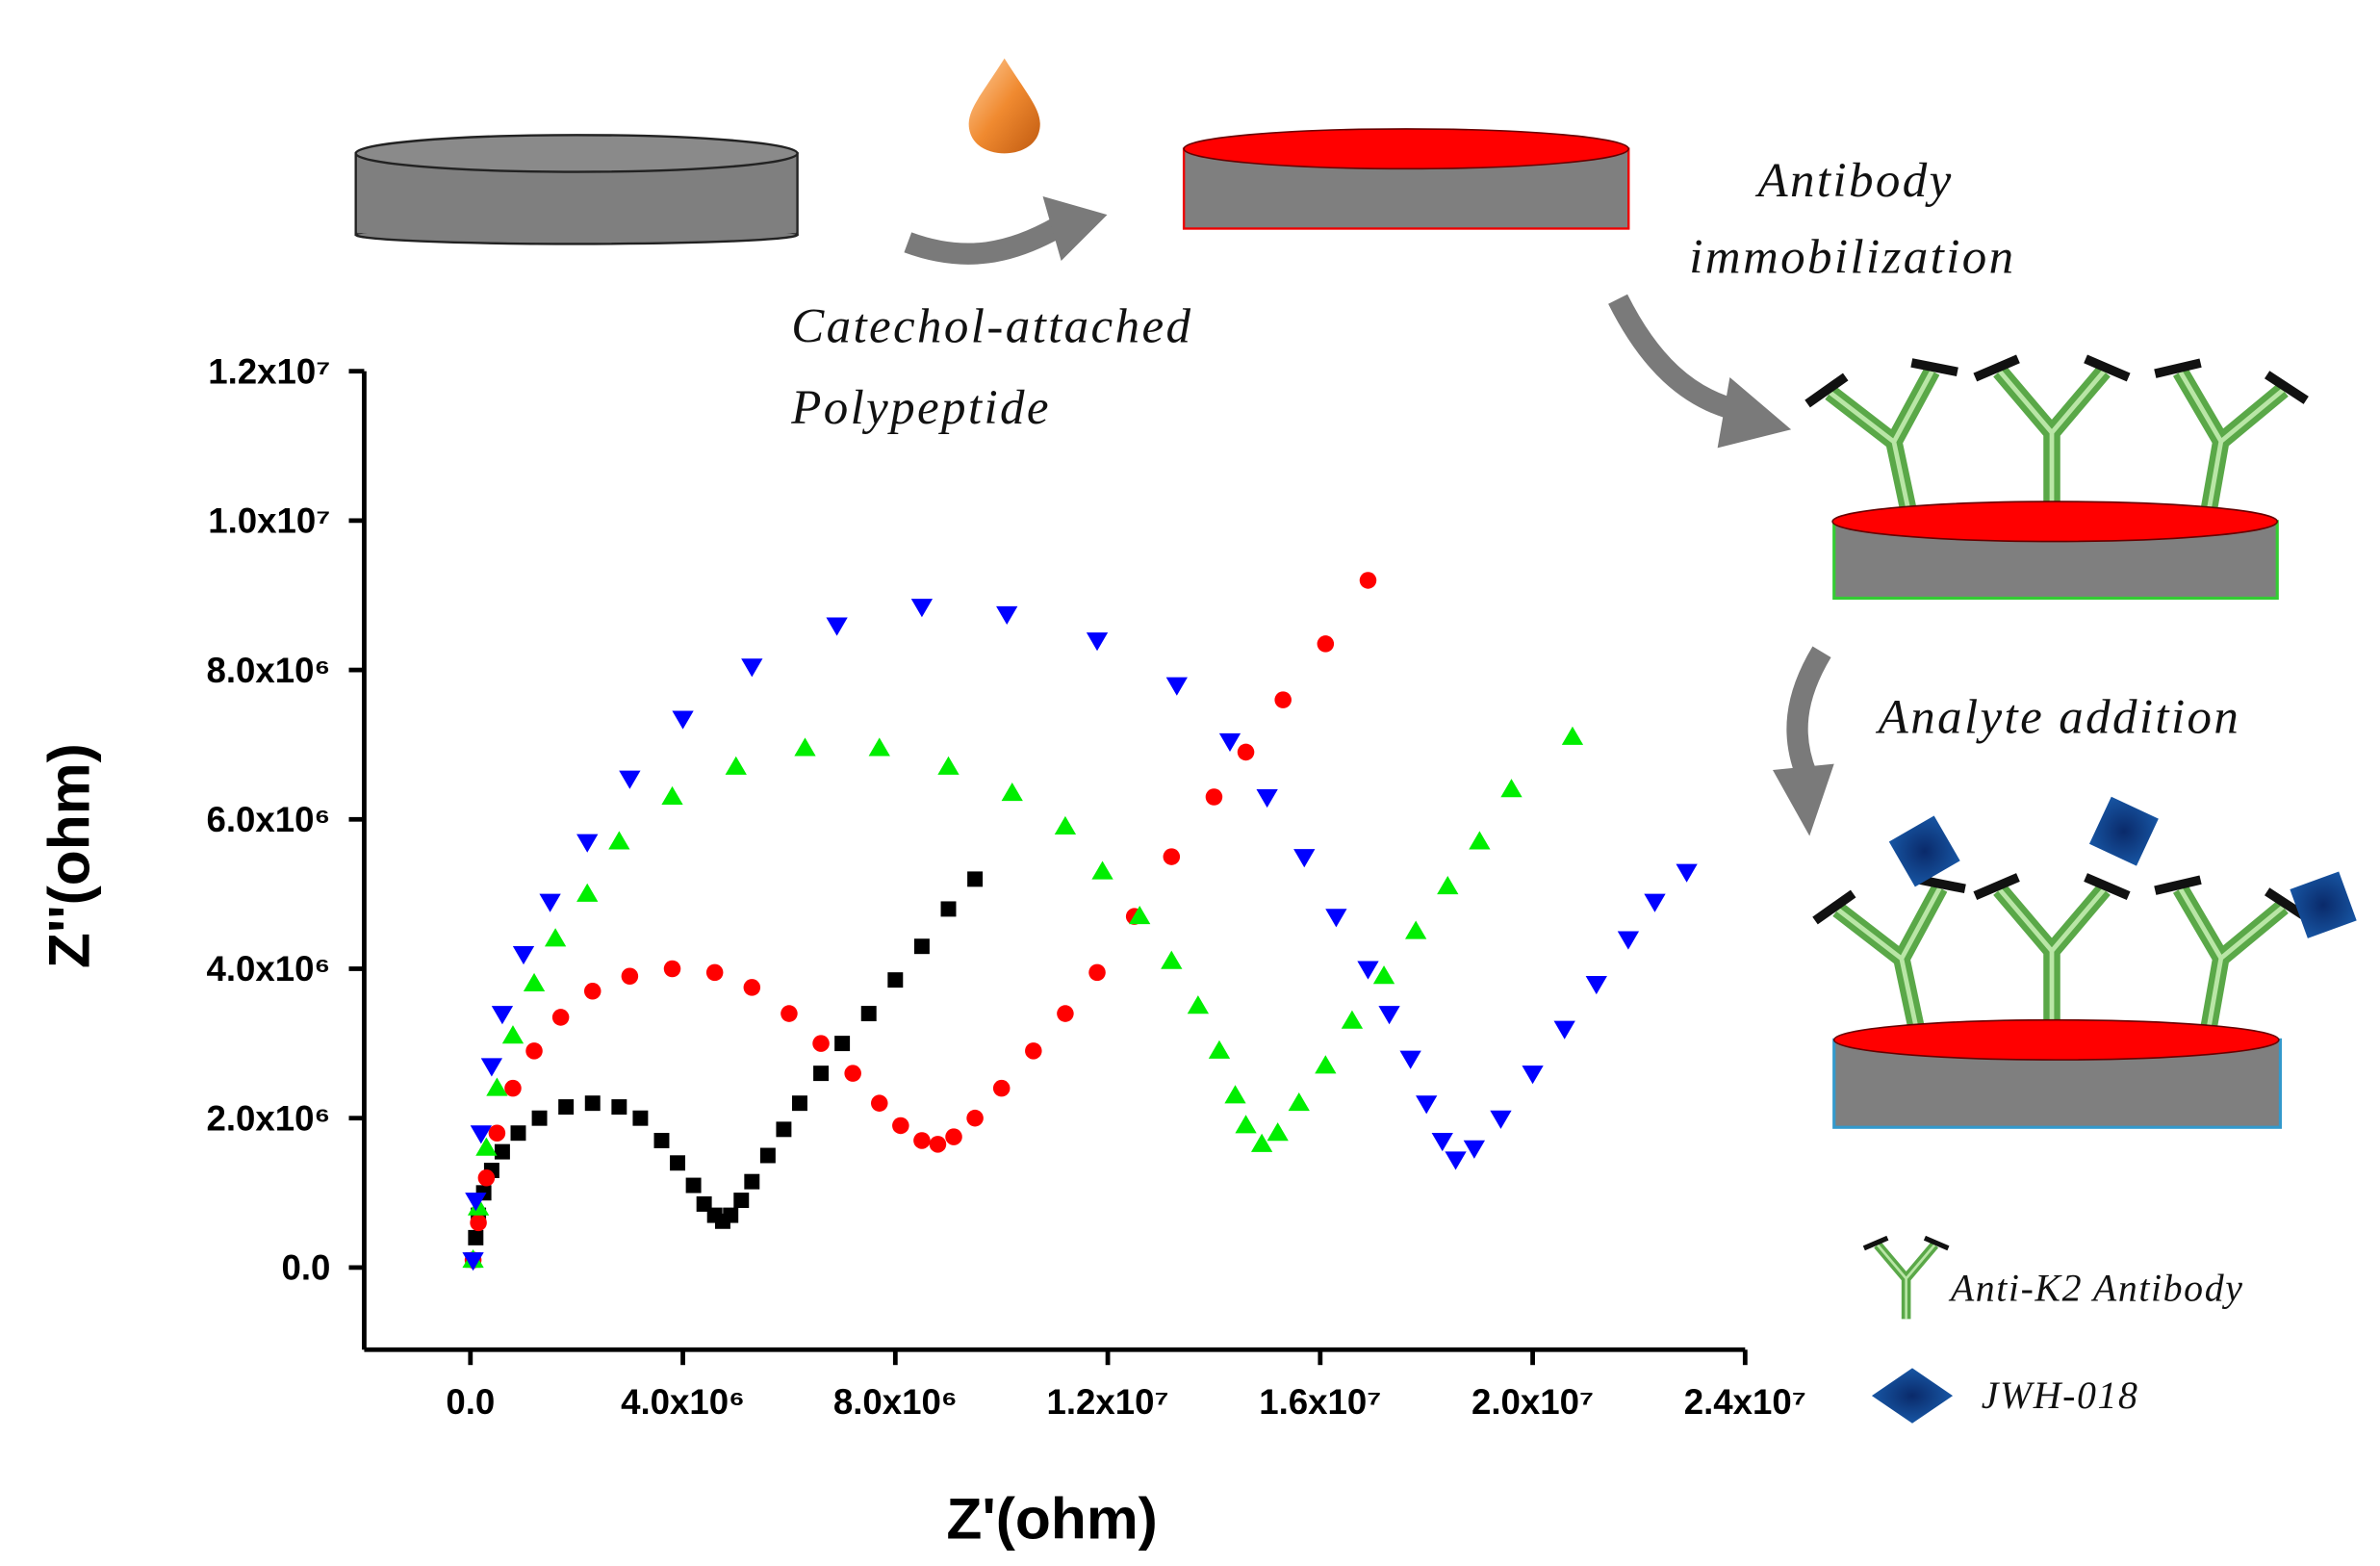 Image resolution: width=2380 pixels, height=1566 pixels. I want to click on step-label: immobilization, so click(1852, 258).